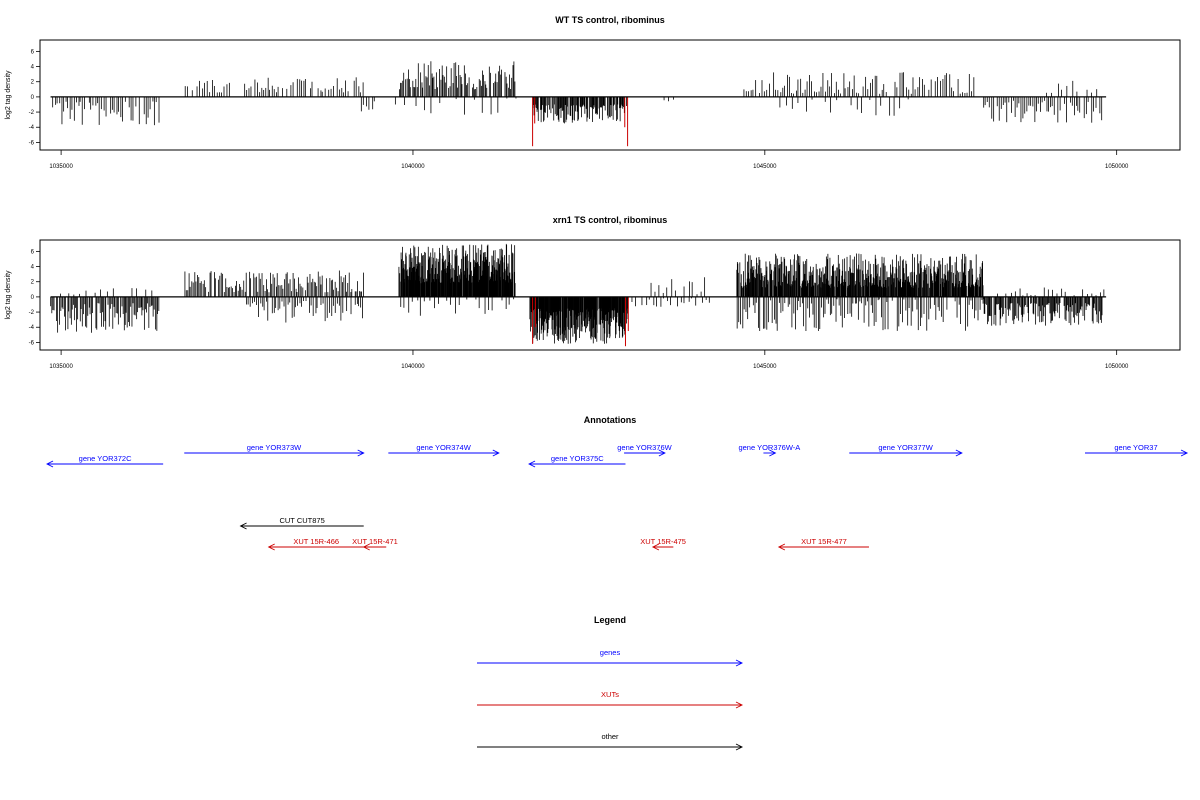 Image resolution: width=1200 pixels, height=800 pixels. I want to click on feature-label: XUT 15R-466, so click(316, 541).